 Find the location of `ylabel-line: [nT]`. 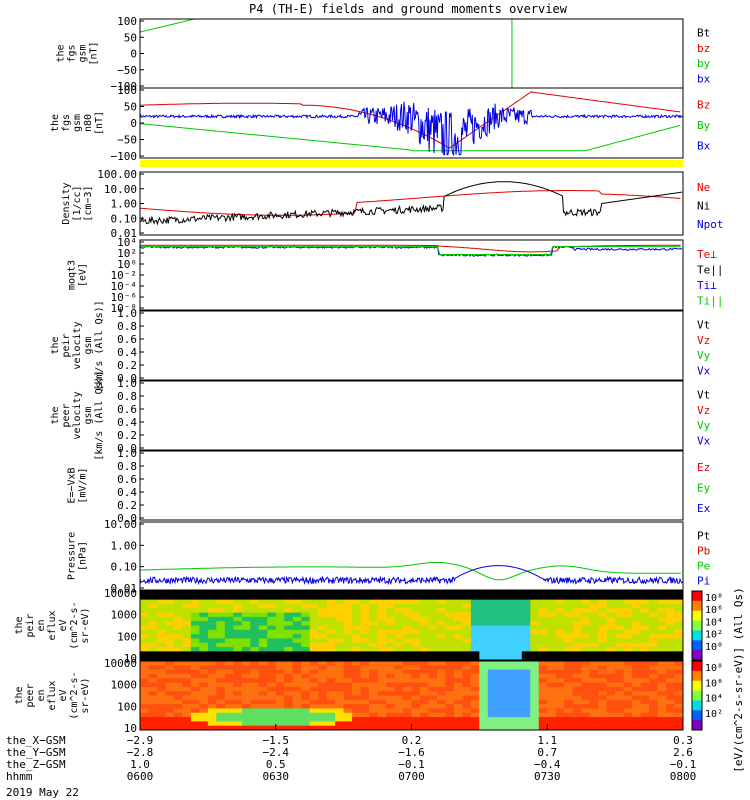

ylabel-line: [nT] is located at coordinates (94, 53).